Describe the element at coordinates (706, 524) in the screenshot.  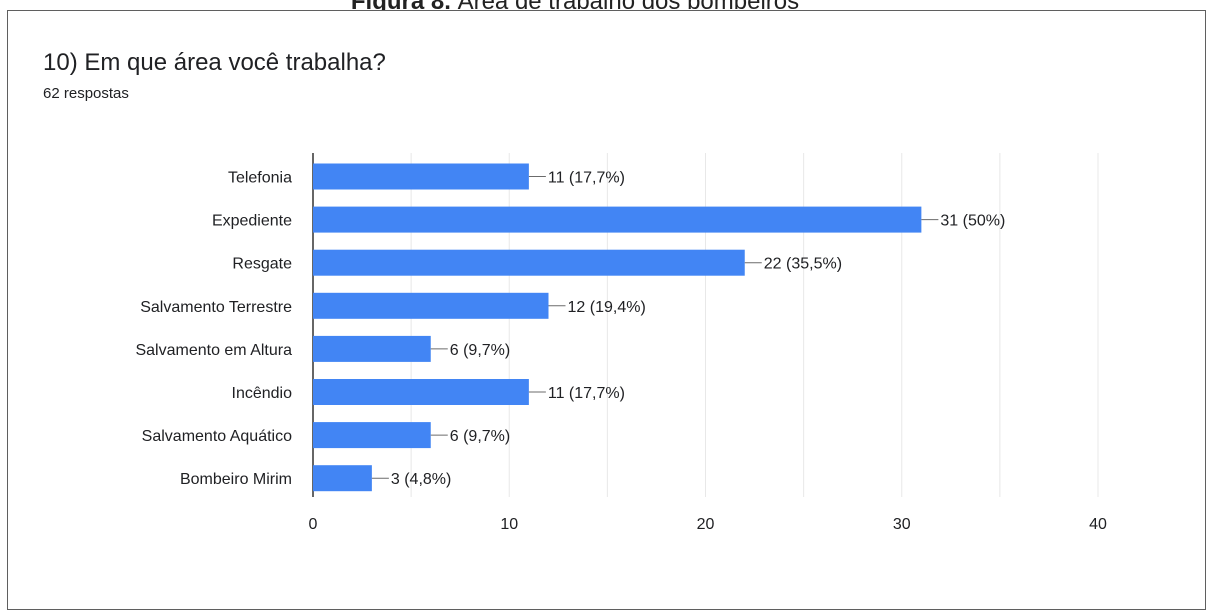
I see `x-tick-label: 20` at that location.